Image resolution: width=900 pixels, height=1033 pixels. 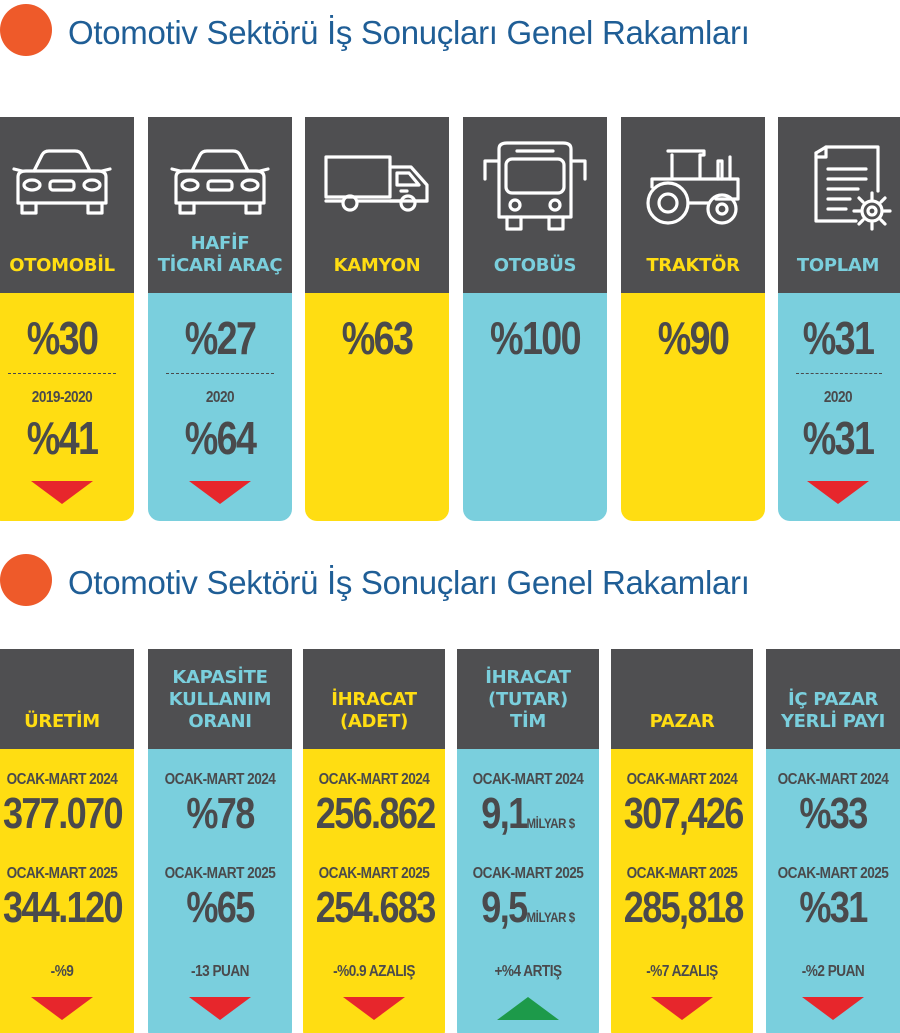 What do you see at coordinates (374, 721) in the screenshot?
I see `card-label-line2: (ADET)` at bounding box center [374, 721].